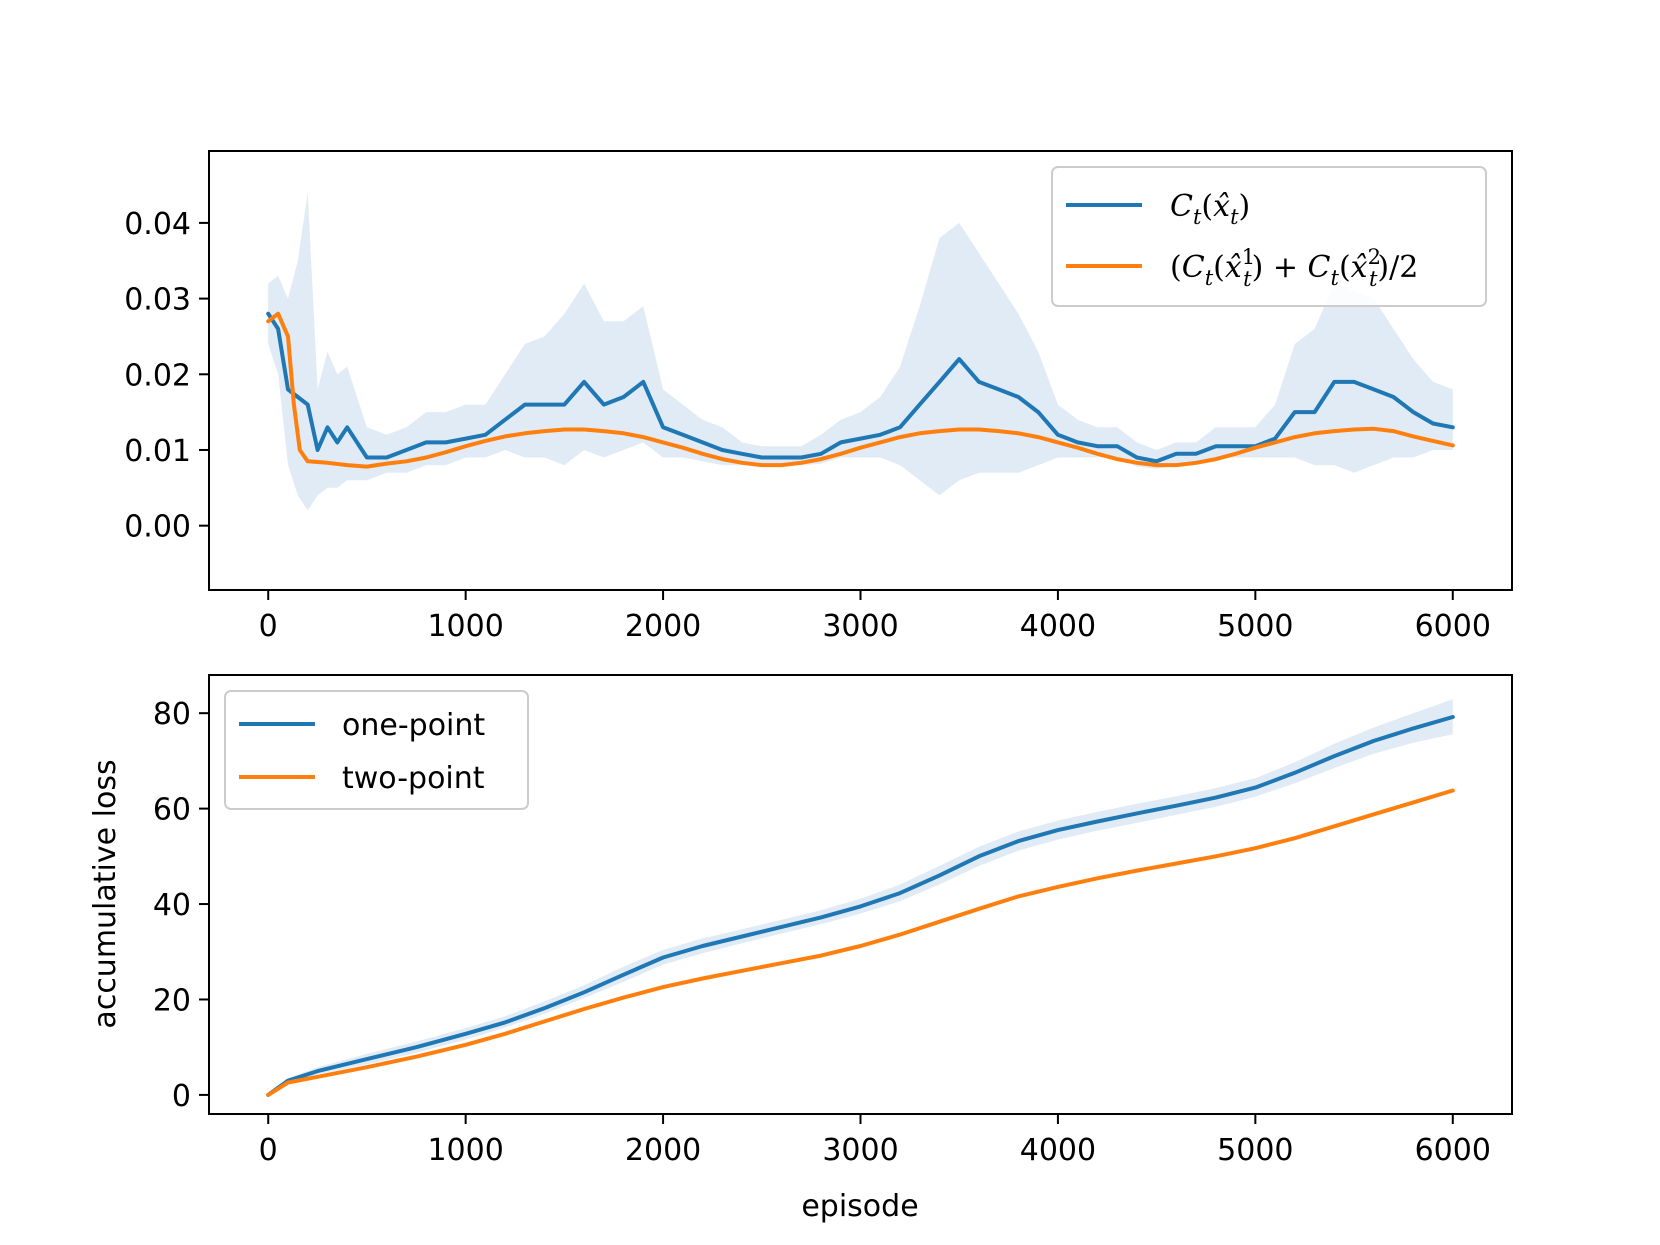  I want to click on bottom-y-ticks, so click(204, 904).